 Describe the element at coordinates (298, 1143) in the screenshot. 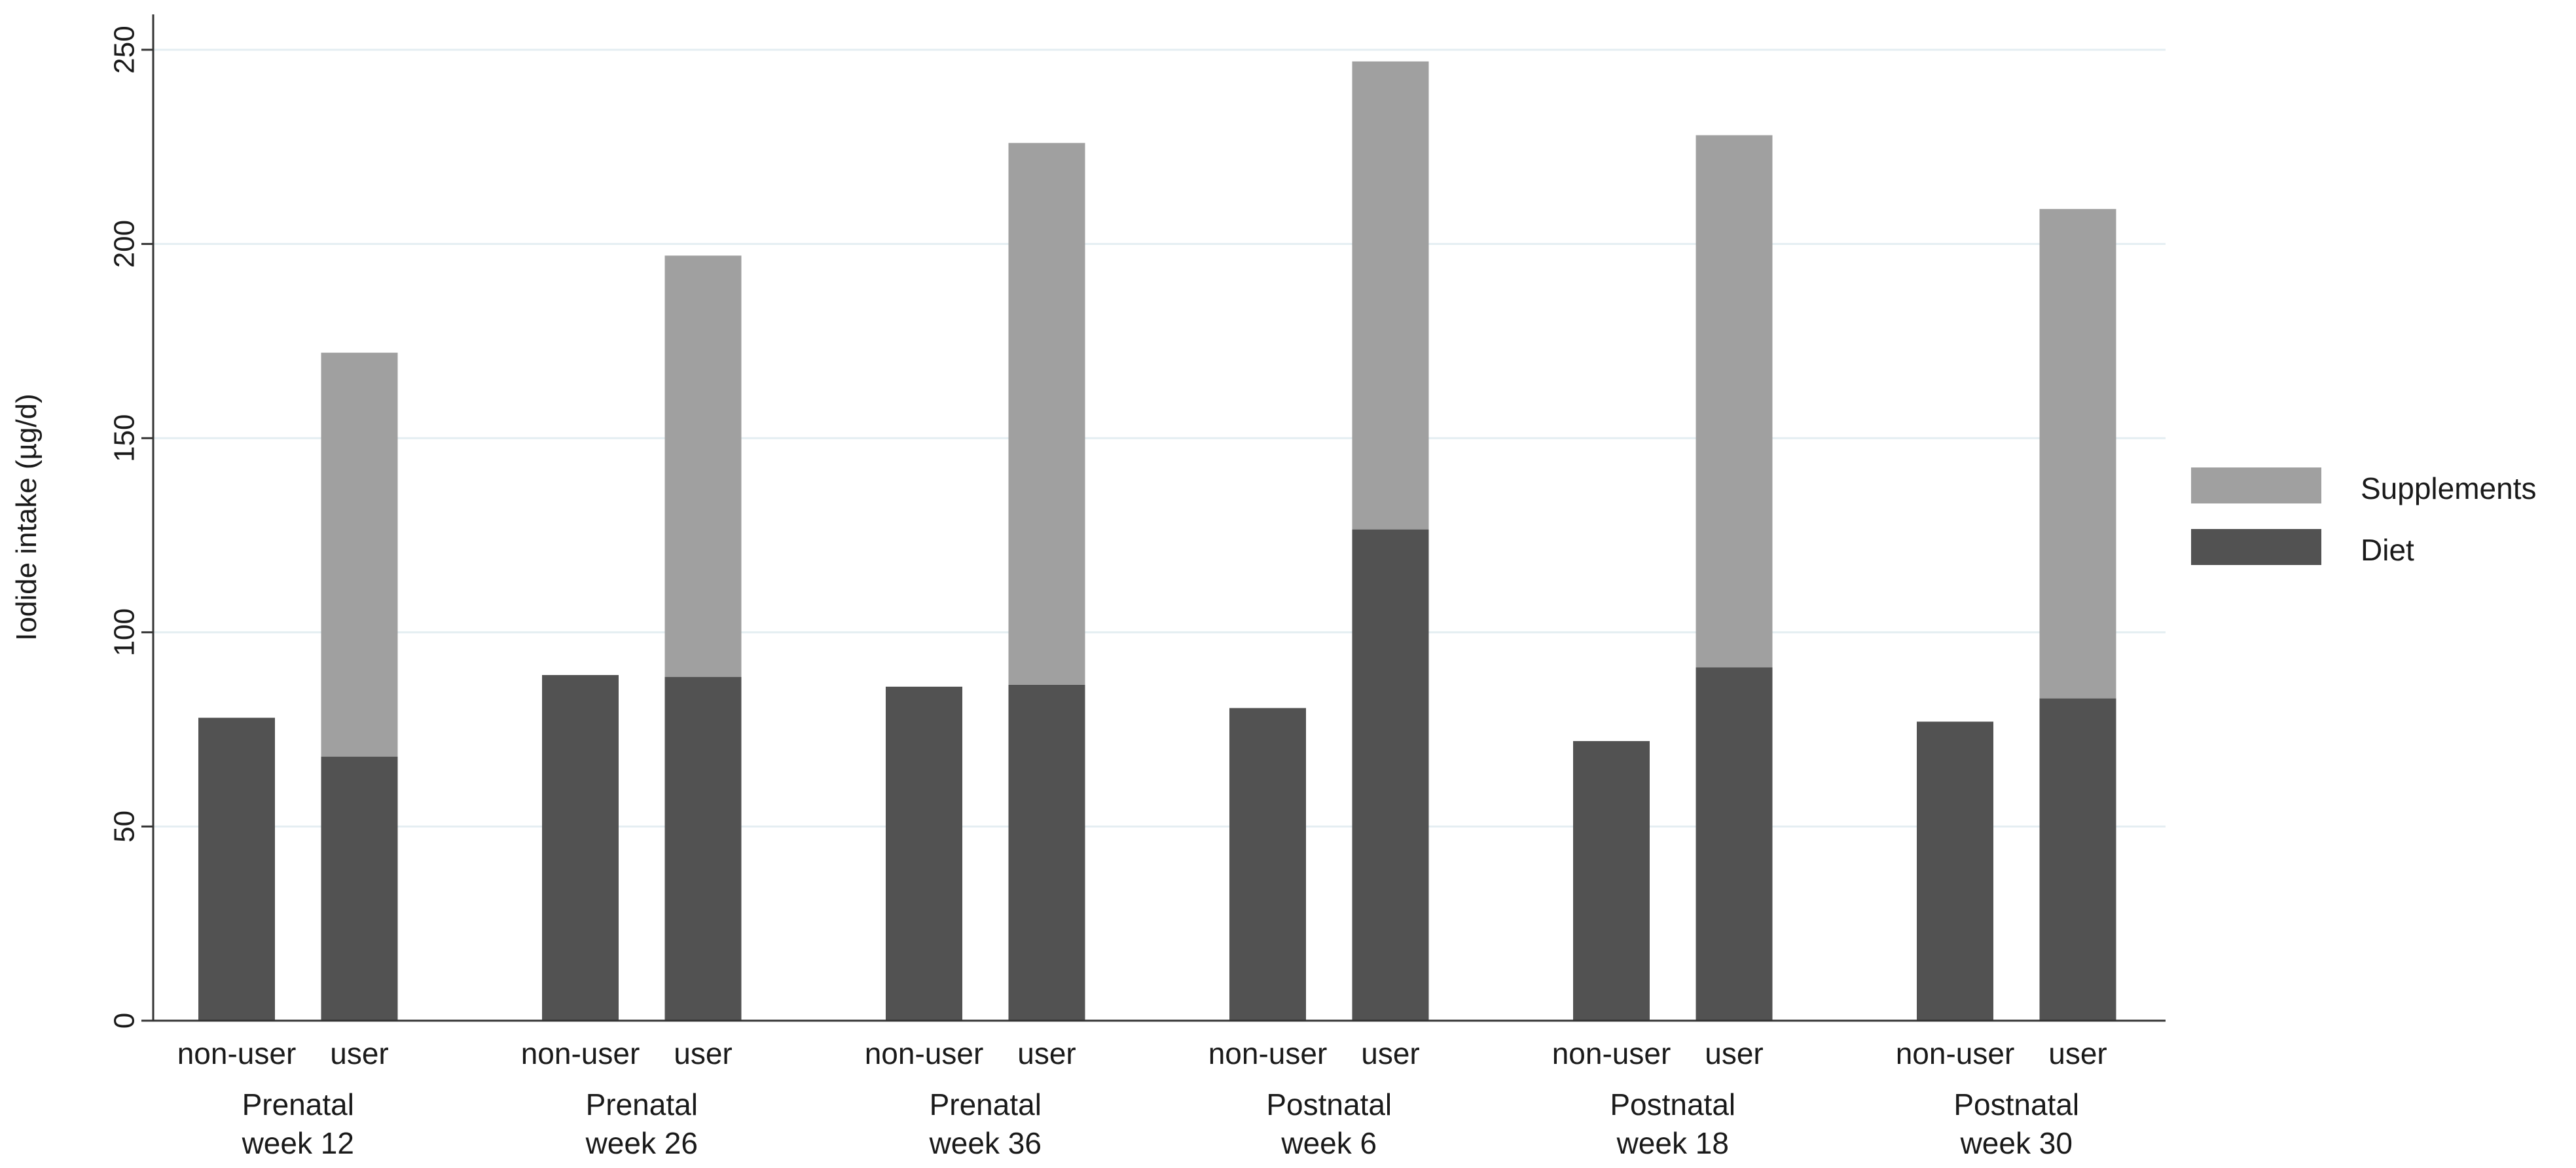

I see `group-label-line2: week 12` at that location.